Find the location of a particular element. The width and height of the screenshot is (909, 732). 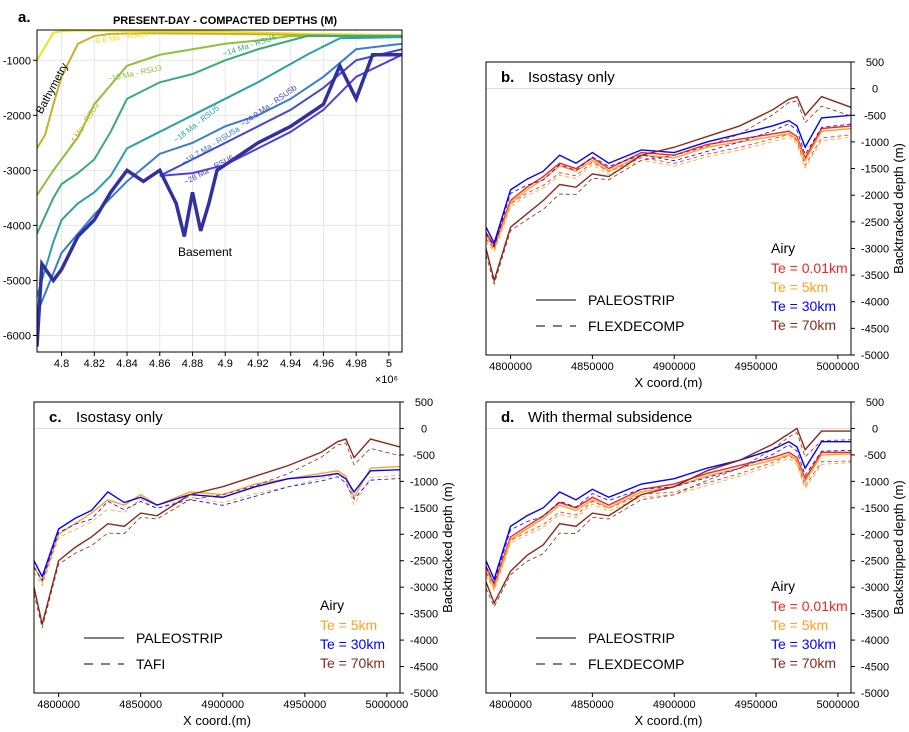

x-tick-label: 4.94 is located at coordinates (290, 364).